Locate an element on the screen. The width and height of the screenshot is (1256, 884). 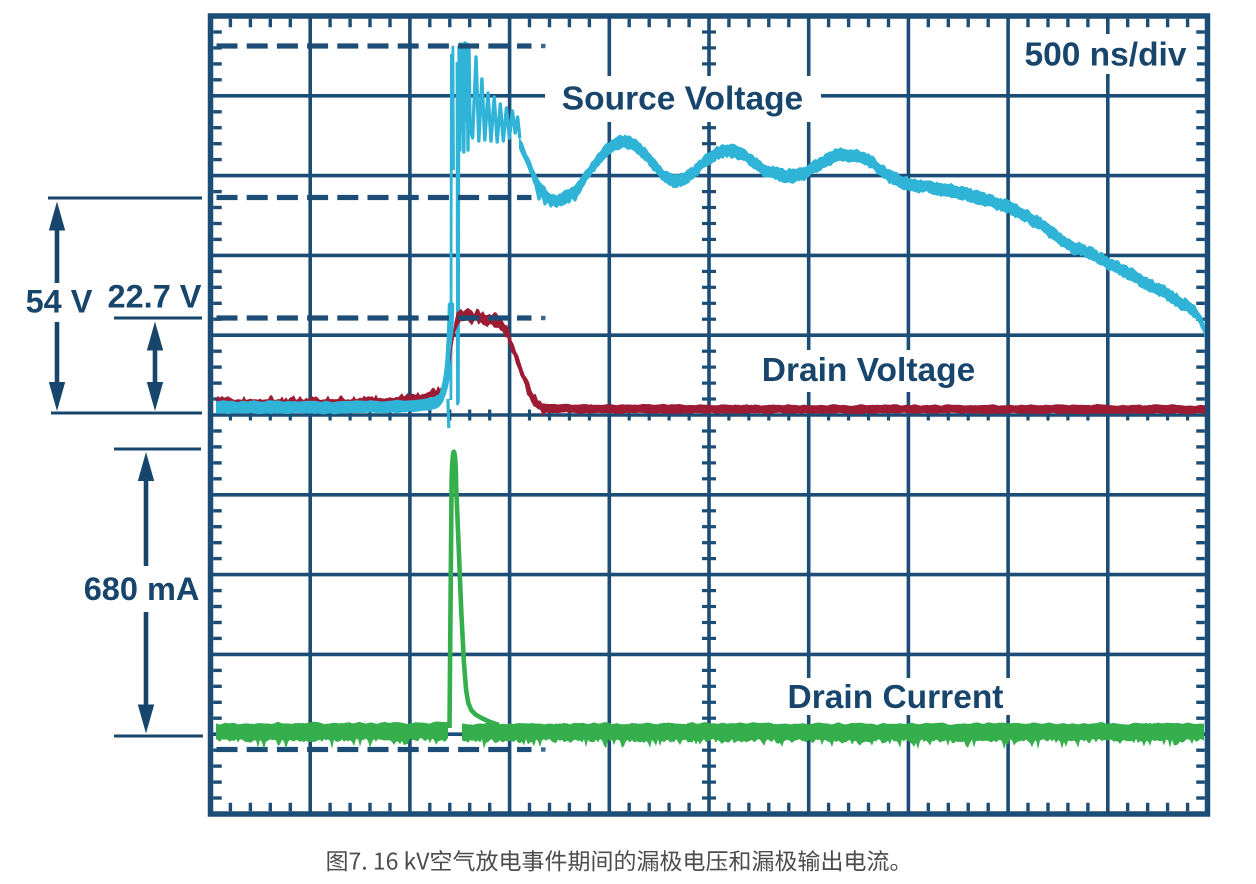
svg-text: Drain Voltage is located at coordinates (868, 370).